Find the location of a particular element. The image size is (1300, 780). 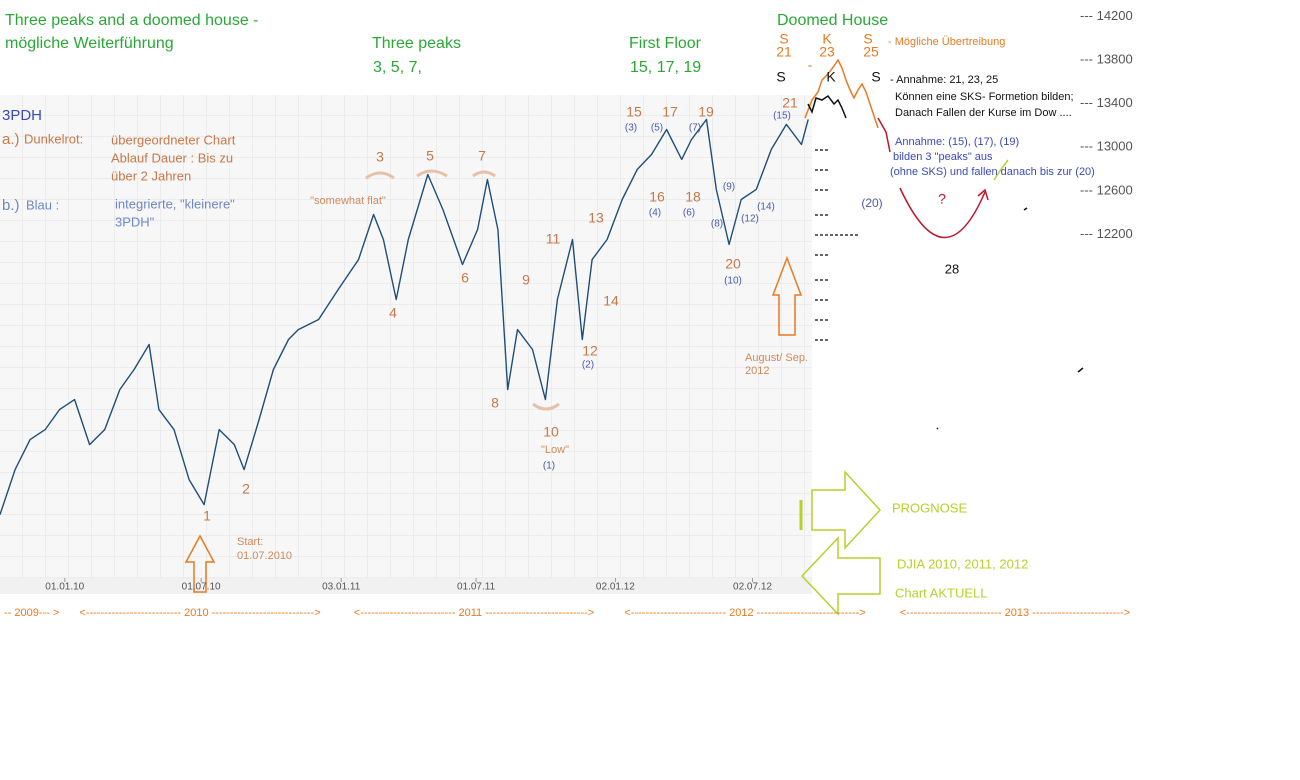

assumption: - Annahme: 21, 23, 25 is located at coordinates (944, 80).